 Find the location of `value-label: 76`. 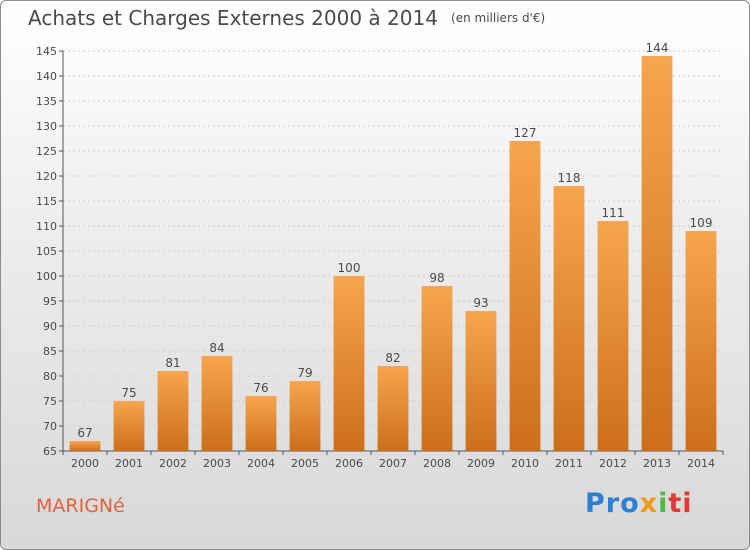

value-label: 76 is located at coordinates (260, 388).